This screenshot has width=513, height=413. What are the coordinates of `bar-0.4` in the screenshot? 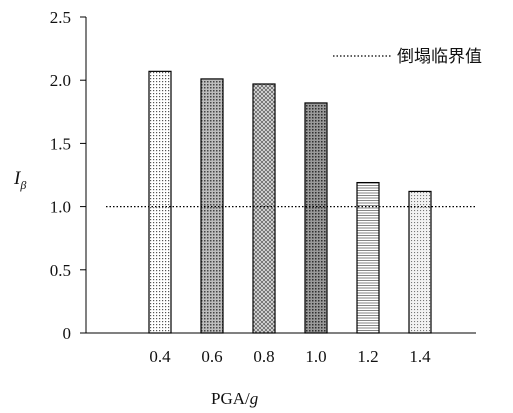 It's located at (160, 202).